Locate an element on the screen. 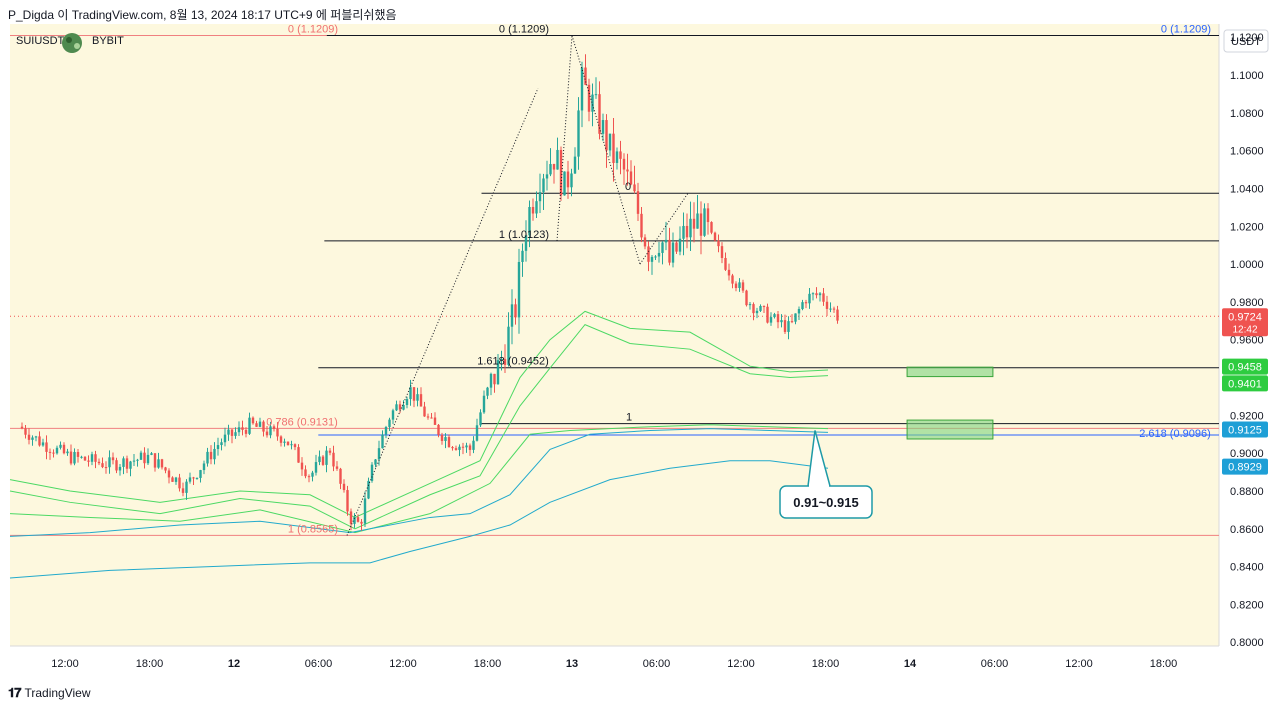 The image size is (1280, 709). symbol-label: SUIUSDT is located at coordinates (40, 41).